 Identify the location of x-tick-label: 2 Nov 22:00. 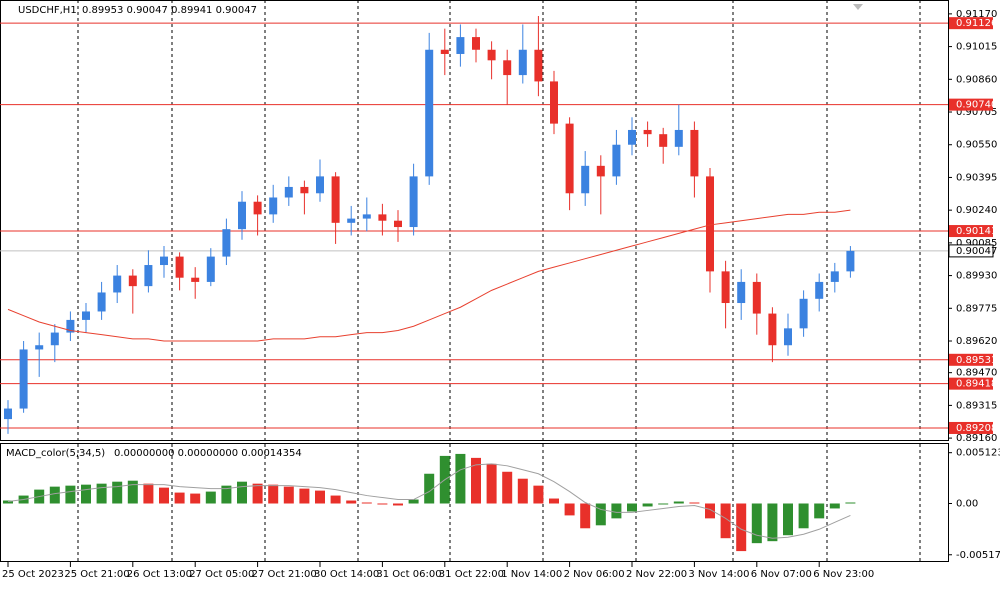
(656, 574).